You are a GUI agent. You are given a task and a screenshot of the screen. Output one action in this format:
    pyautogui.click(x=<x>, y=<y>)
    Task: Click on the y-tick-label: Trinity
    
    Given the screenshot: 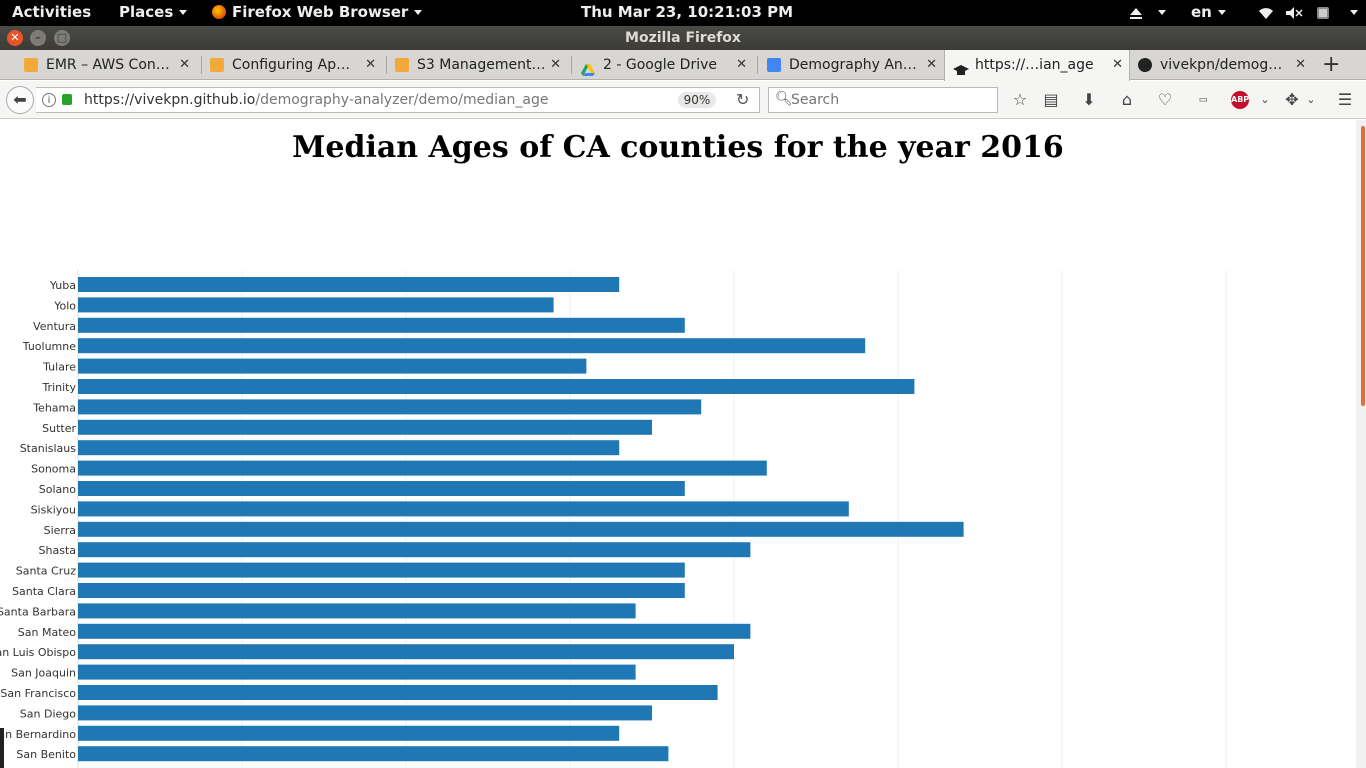 What is the action you would take?
    pyautogui.click(x=58, y=387)
    